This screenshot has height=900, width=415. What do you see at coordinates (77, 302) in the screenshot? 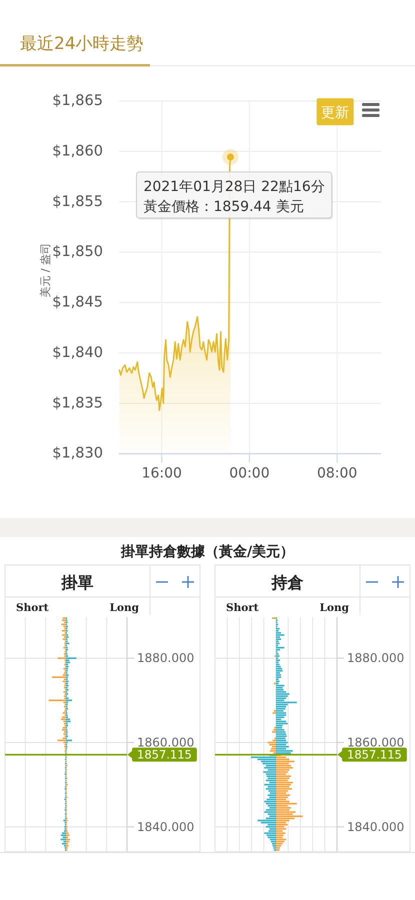
I see `y-tick-label: $1,845` at bounding box center [77, 302].